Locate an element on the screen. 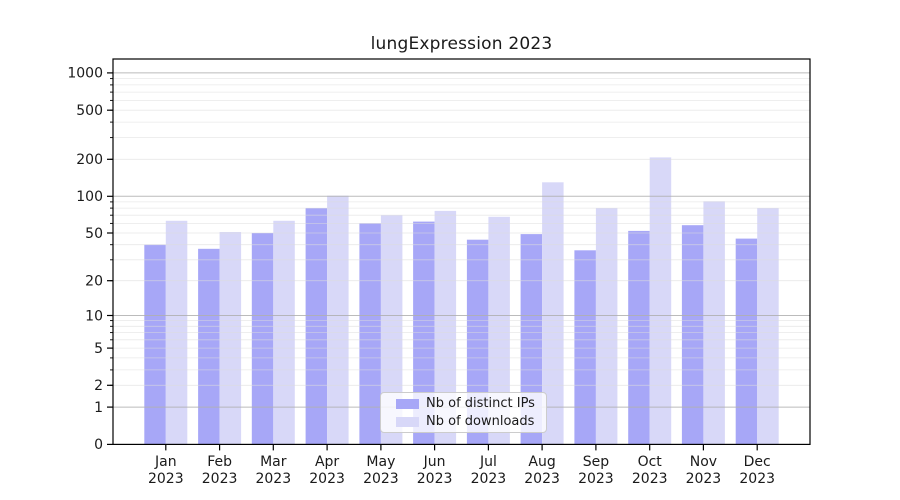 The image size is (900, 500). bar-downloads-jul is located at coordinates (499, 330).